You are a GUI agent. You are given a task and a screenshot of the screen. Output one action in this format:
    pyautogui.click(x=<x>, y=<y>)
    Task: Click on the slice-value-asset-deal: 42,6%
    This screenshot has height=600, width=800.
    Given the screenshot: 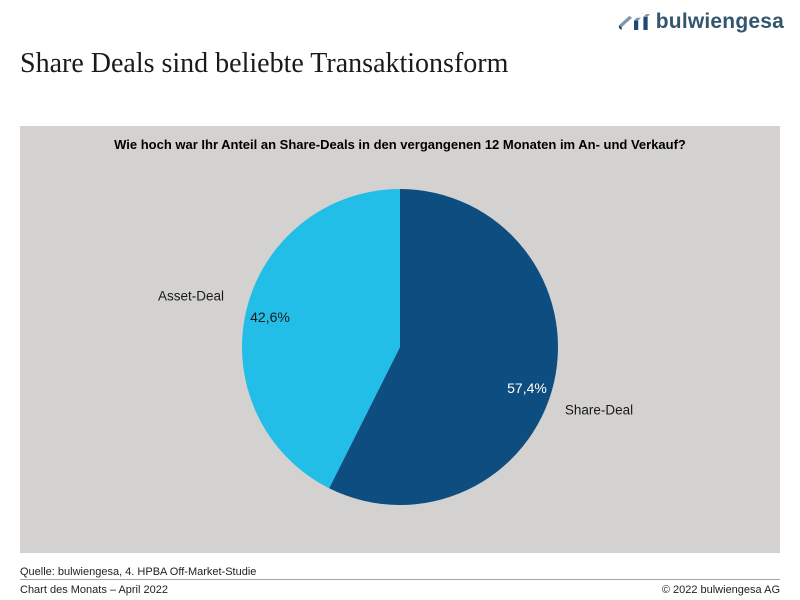 What is the action you would take?
    pyautogui.click(x=270, y=317)
    